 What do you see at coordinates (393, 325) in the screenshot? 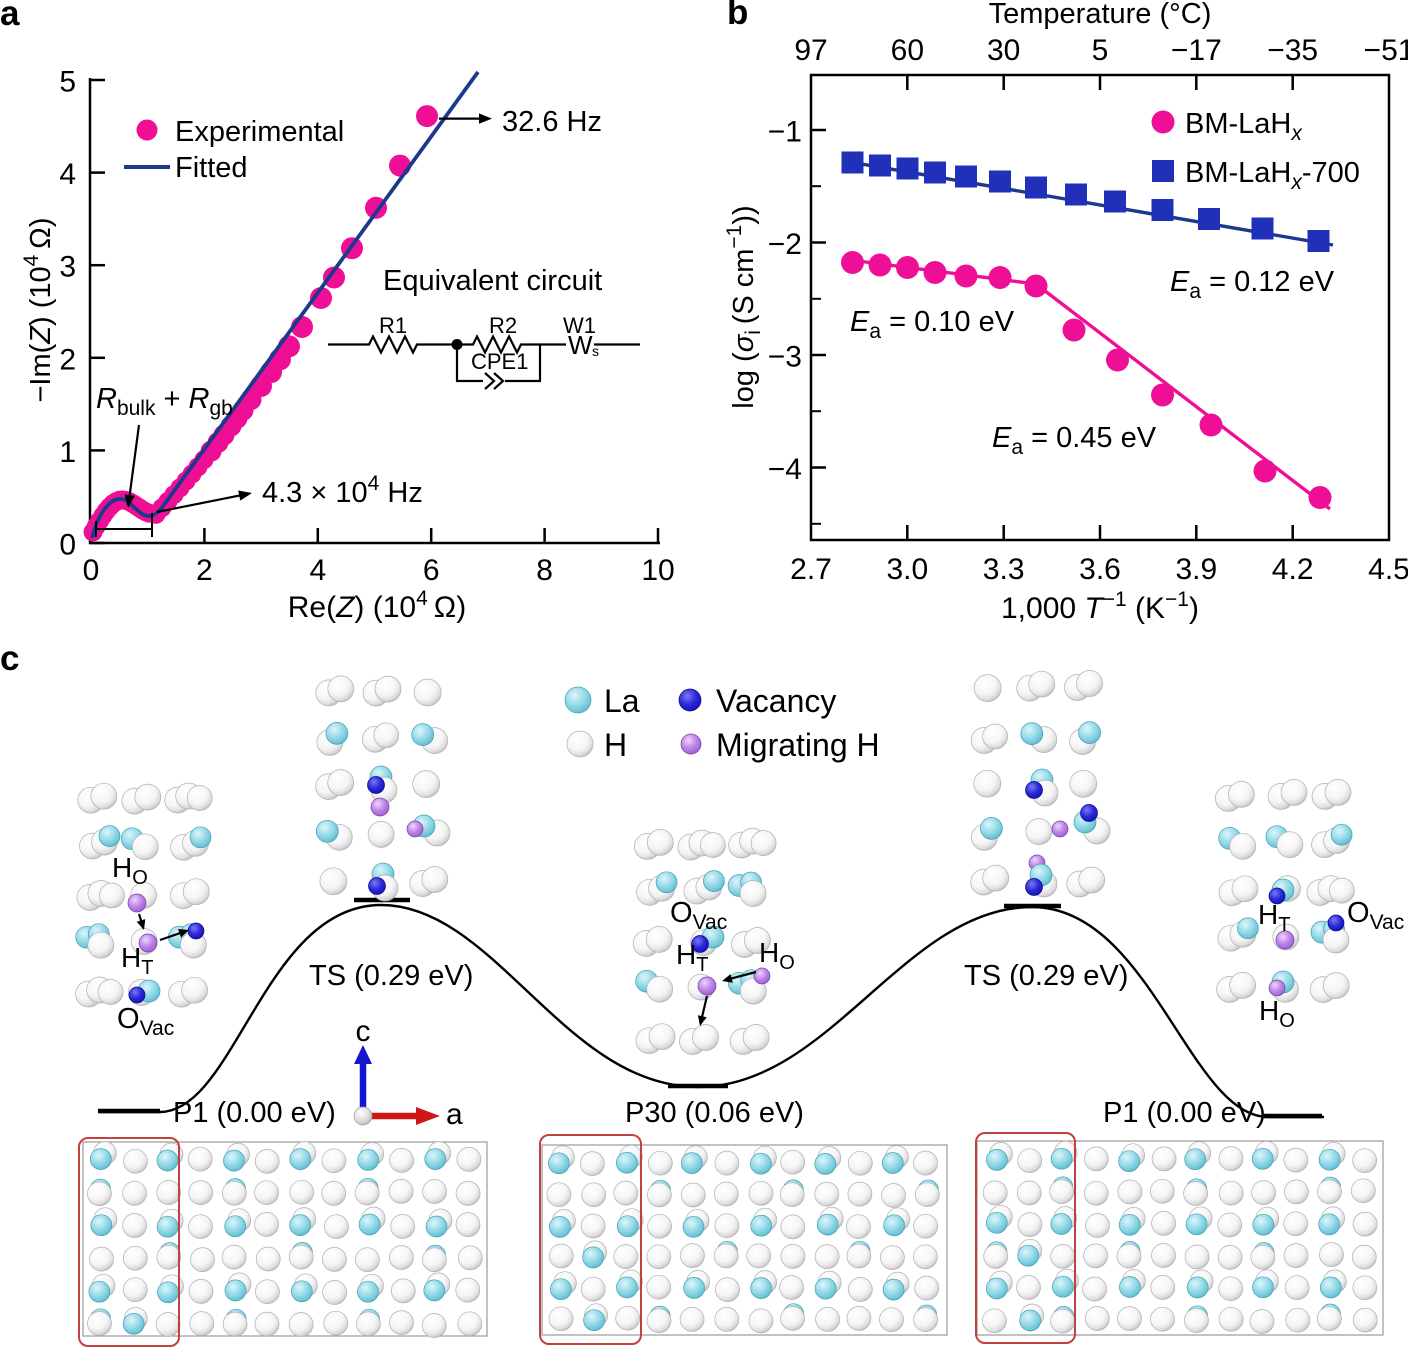
I see `svg-text: R1` at bounding box center [393, 325].